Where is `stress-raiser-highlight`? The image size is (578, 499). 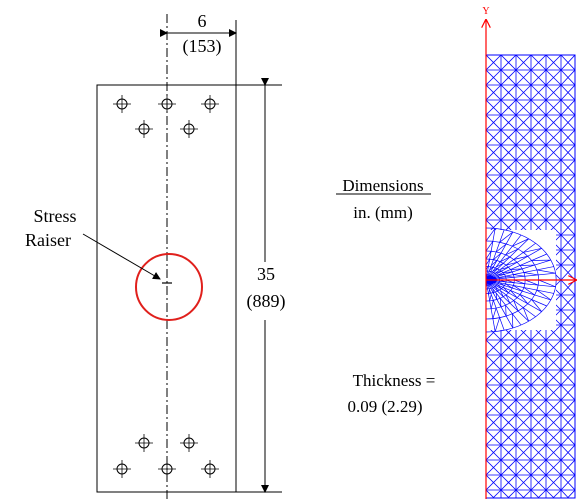 stress-raiser-highlight is located at coordinates (169, 287).